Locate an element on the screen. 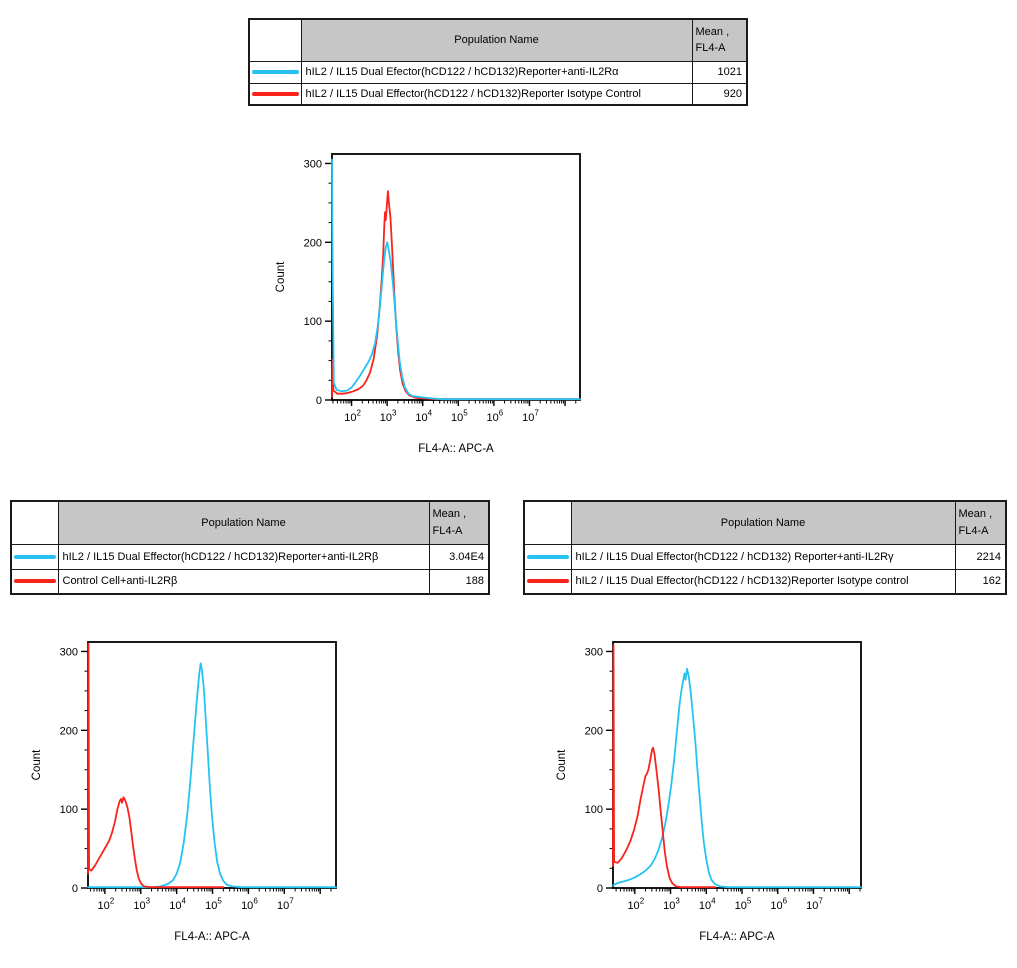 This screenshot has width=1017, height=968. mean-value: 2214 is located at coordinates (980, 556).